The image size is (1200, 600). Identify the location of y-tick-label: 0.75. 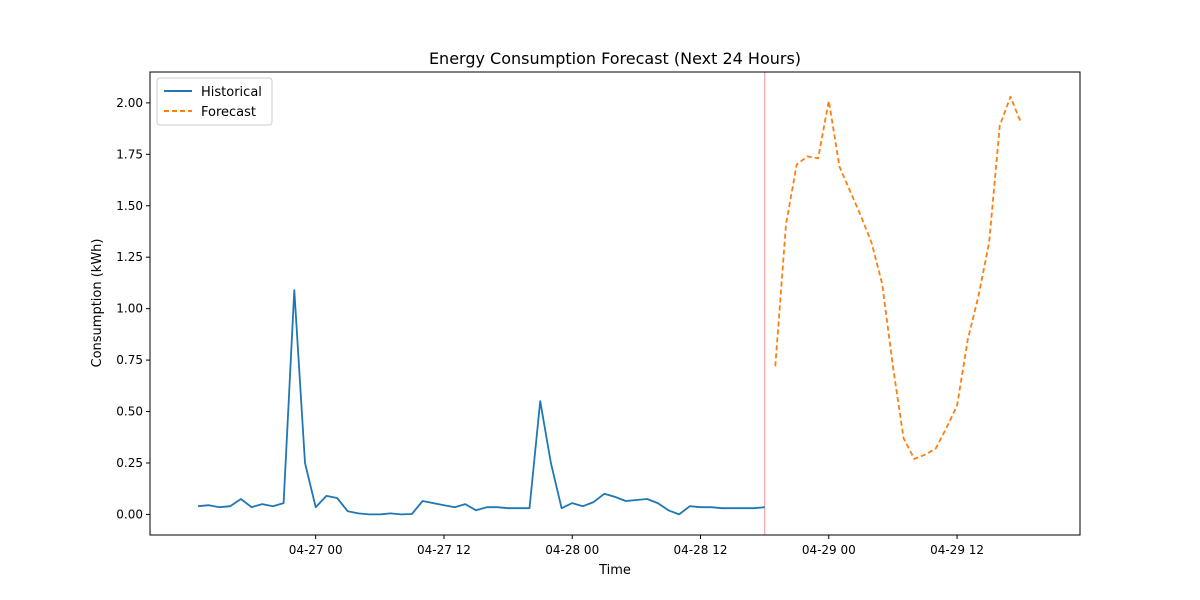
(129, 360).